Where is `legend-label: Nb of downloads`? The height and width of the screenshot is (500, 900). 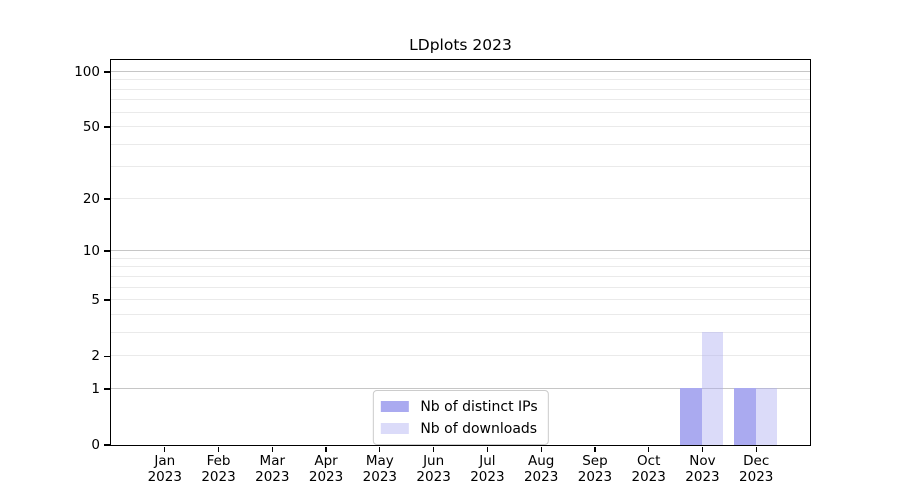
legend-label: Nb of downloads is located at coordinates (479, 428).